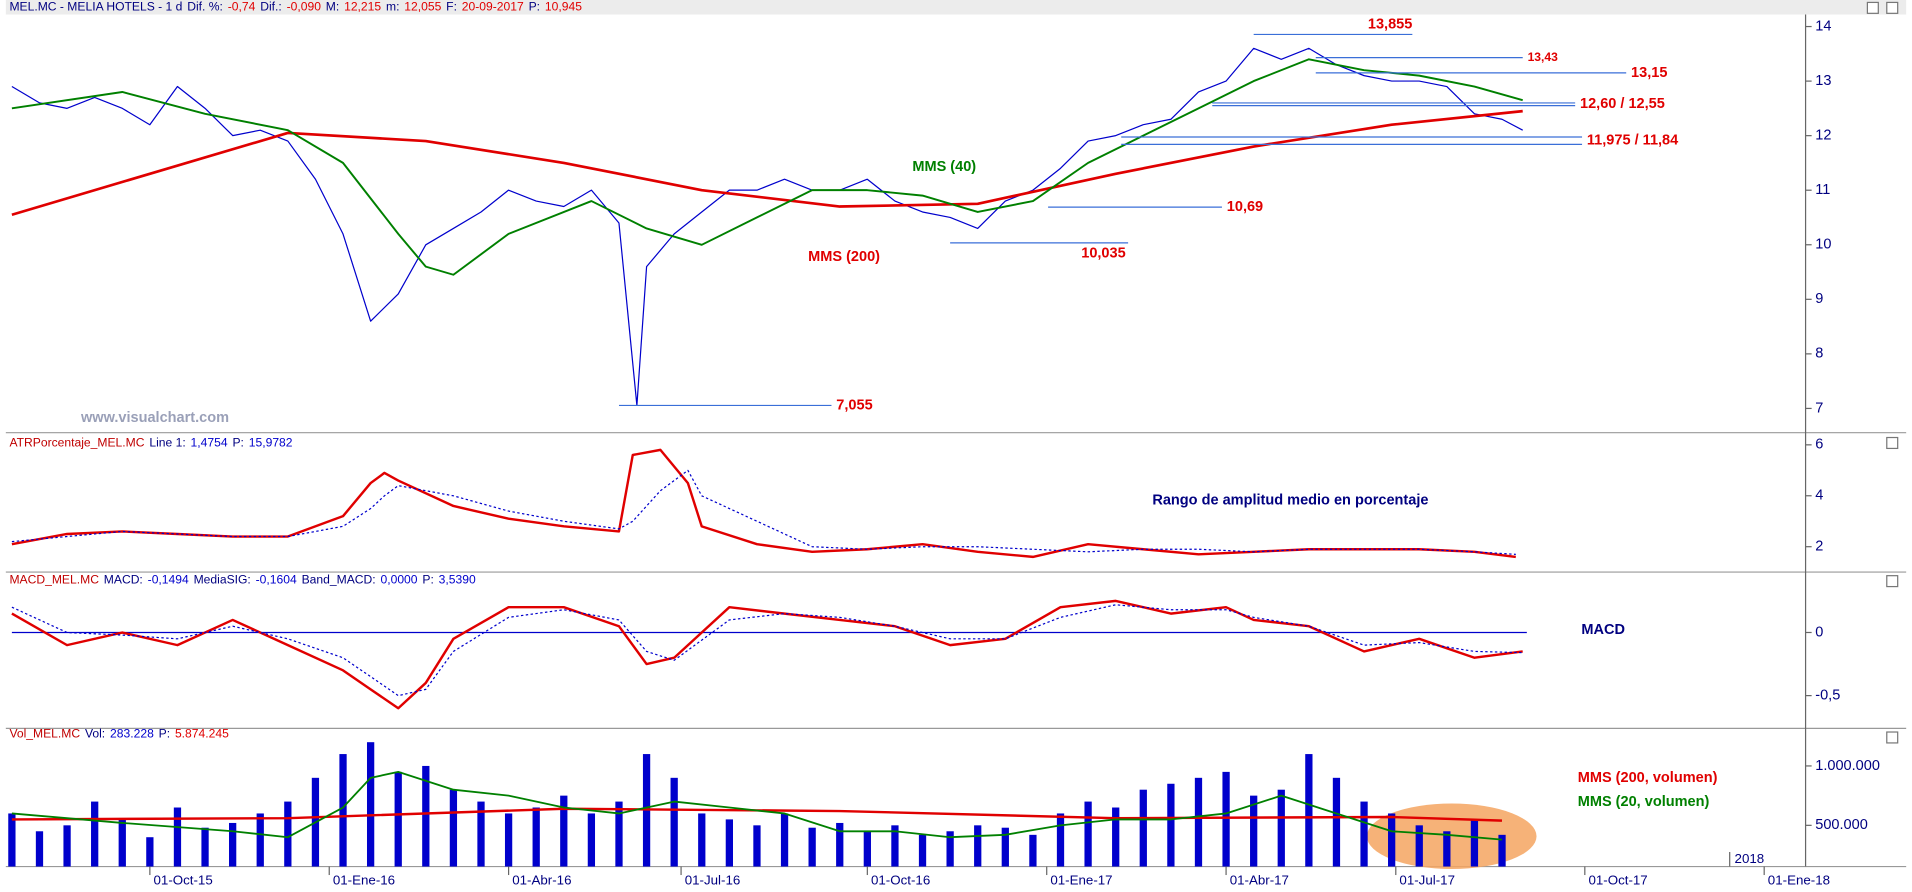  What do you see at coordinates (1617, 880) in the screenshot?
I see `x-tick-label: 01-Oct-17` at bounding box center [1617, 880].